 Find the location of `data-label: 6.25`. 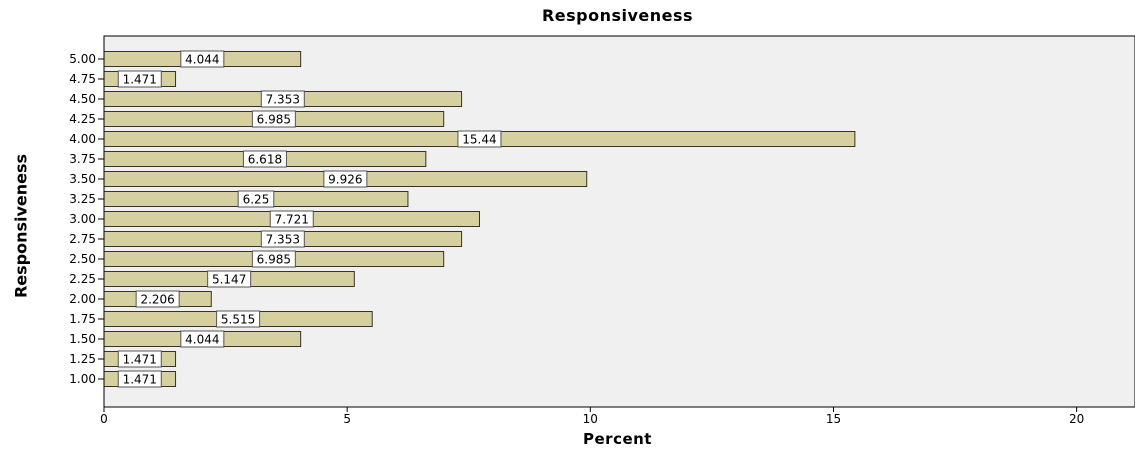

data-label: 6.25 is located at coordinates (256, 200).